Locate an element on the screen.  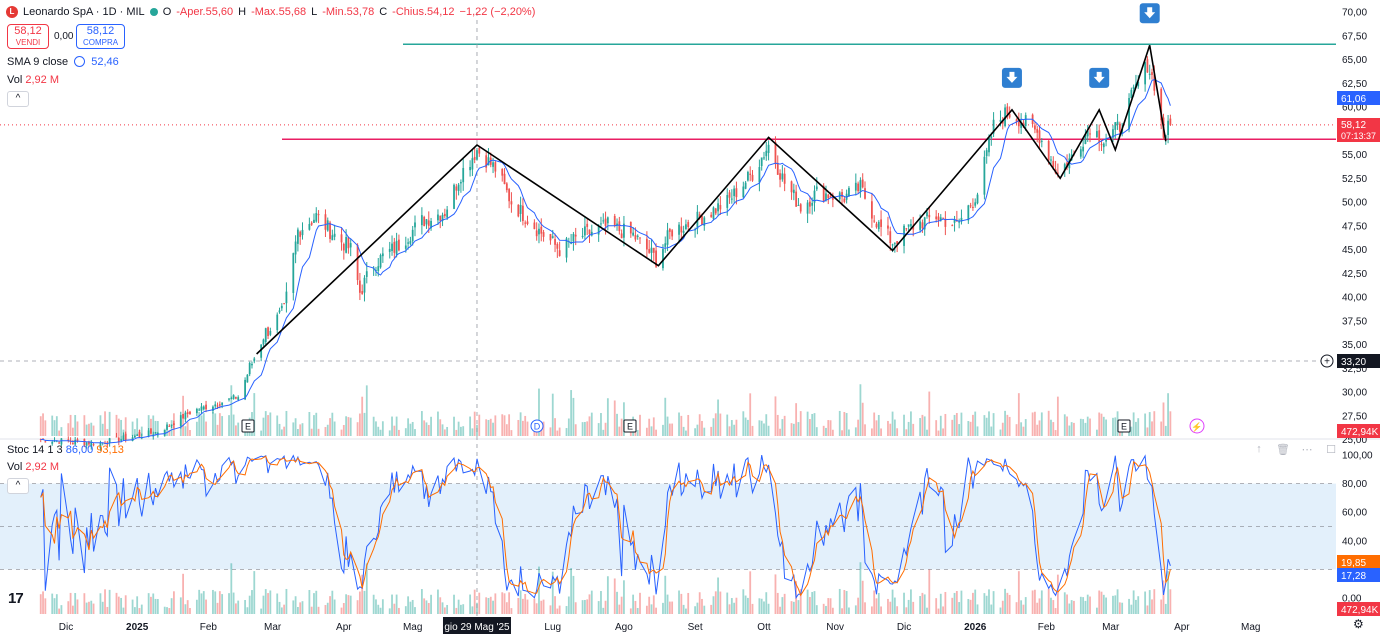
lightning-icon: ⚡ is located at coordinates (1197, 426).